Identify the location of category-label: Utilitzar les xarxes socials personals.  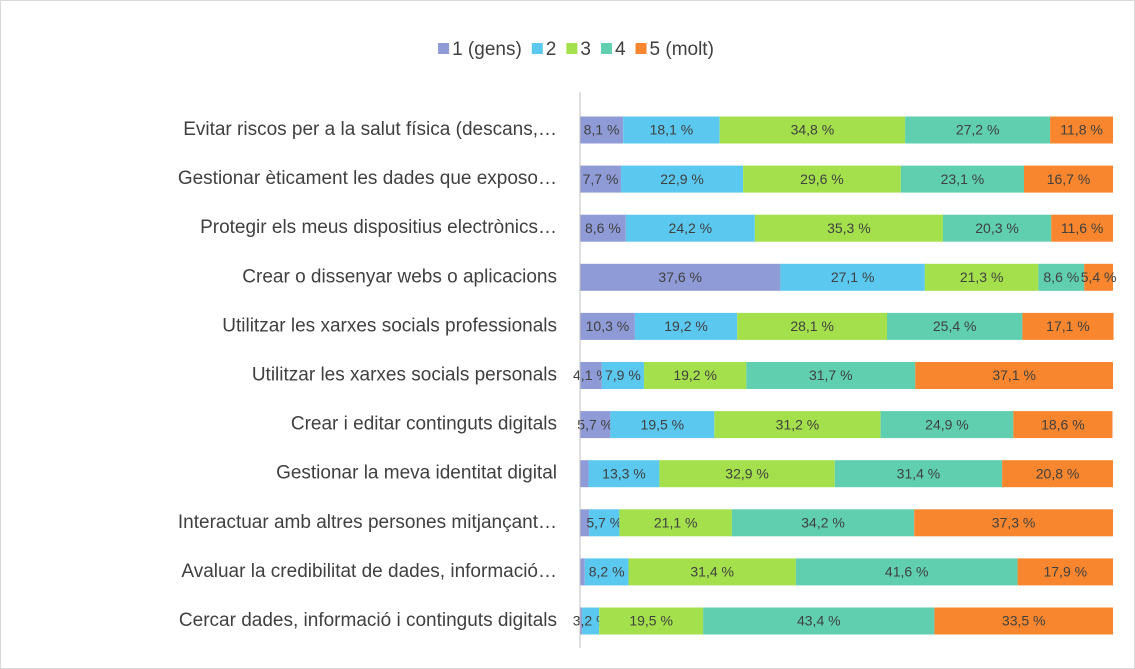
(404, 375).